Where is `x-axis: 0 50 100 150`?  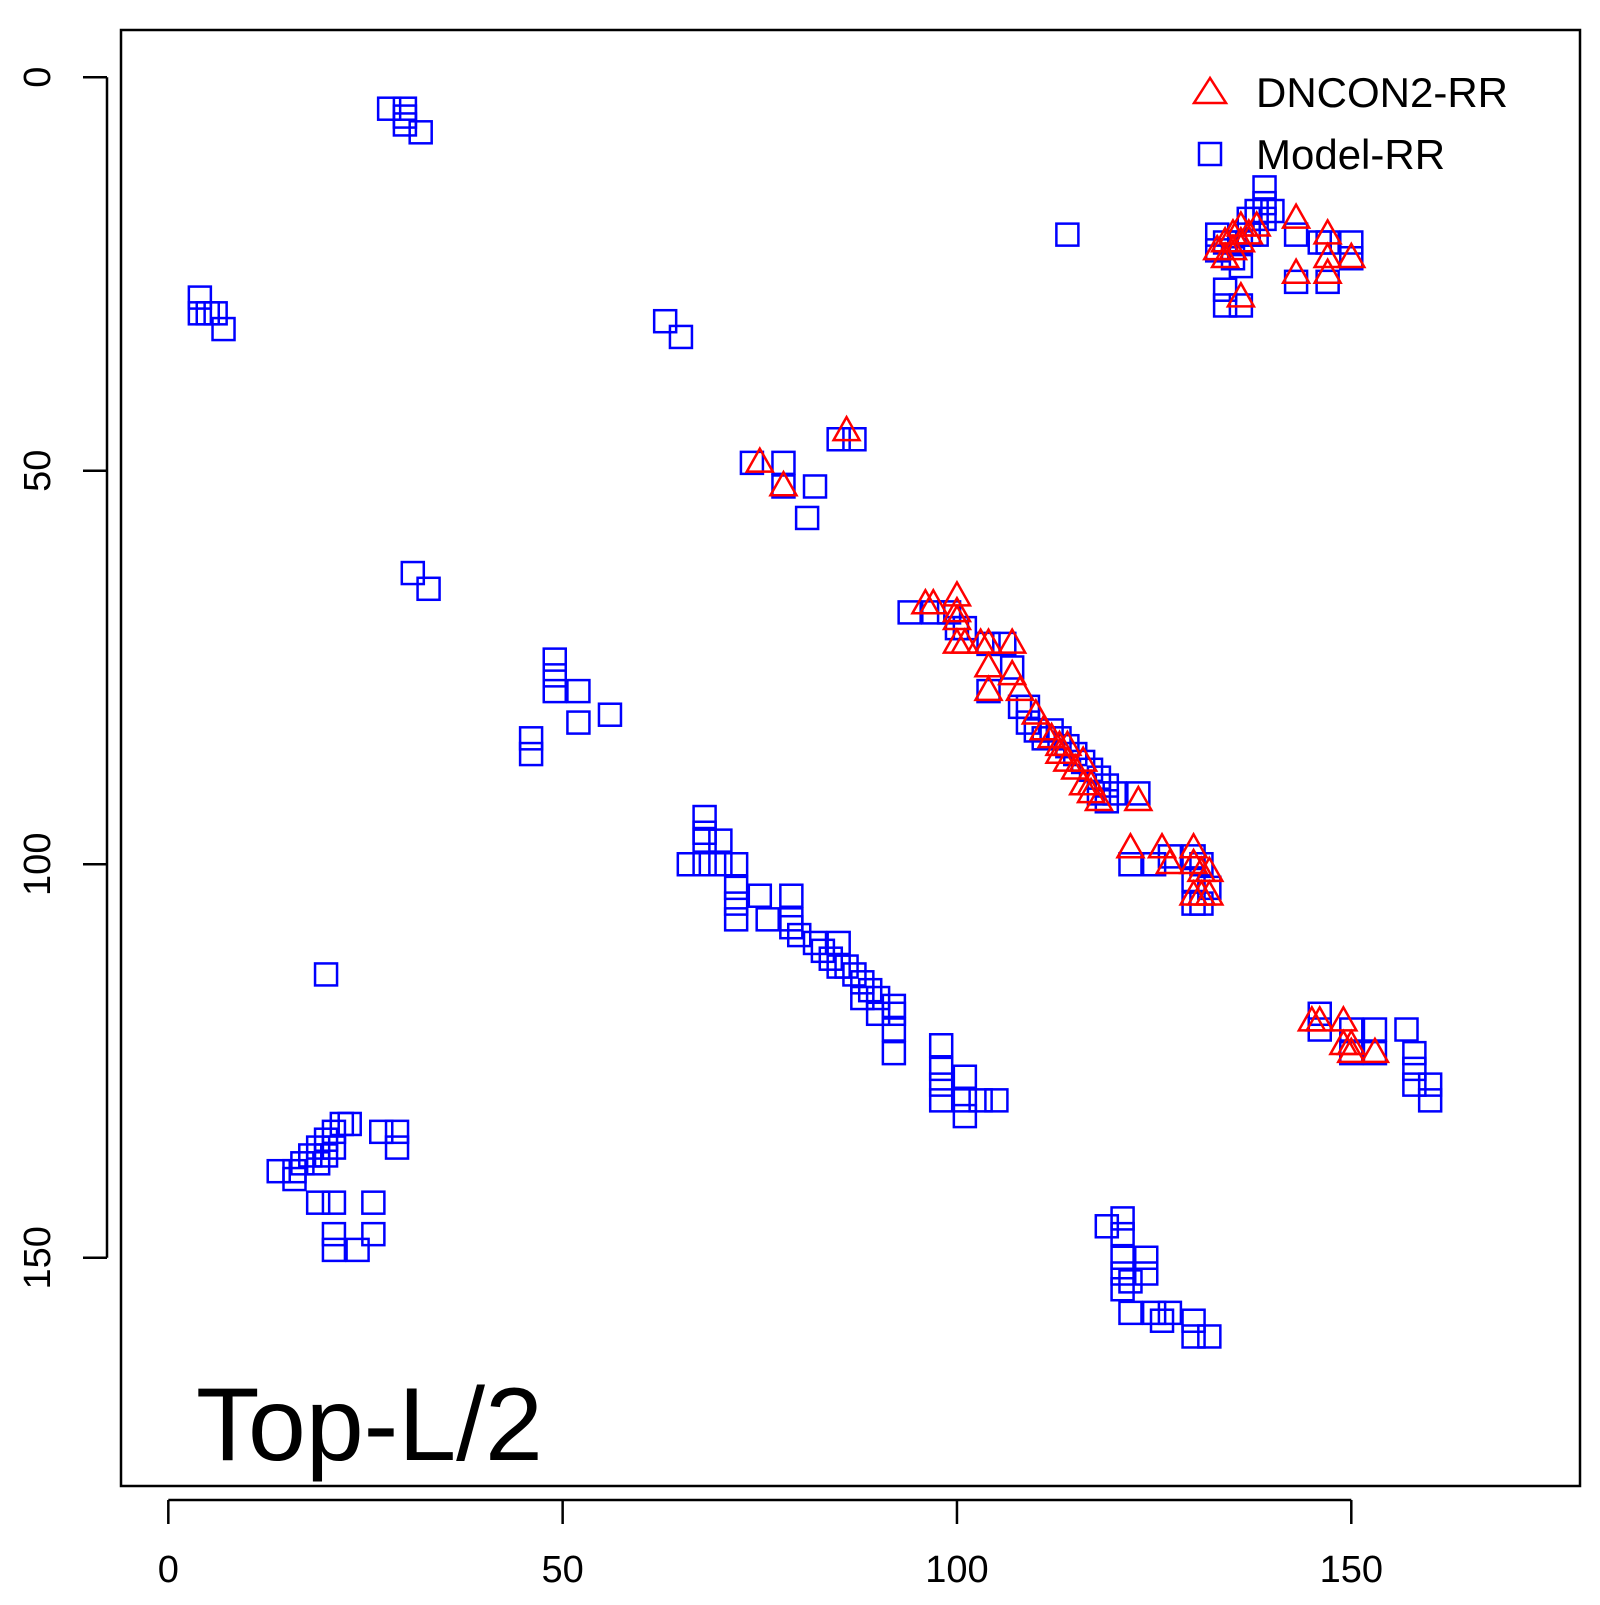 x-axis: 0 50 100 150 is located at coordinates (770, 1544).